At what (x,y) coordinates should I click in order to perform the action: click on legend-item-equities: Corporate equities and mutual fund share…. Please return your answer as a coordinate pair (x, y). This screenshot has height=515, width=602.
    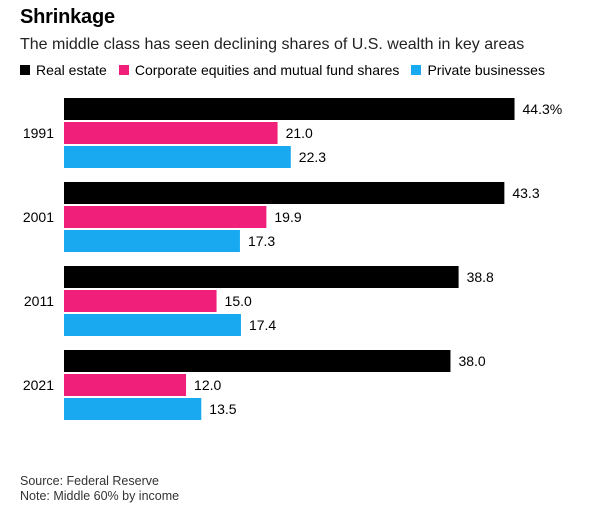
    Looking at the image, I should click on (259, 70).